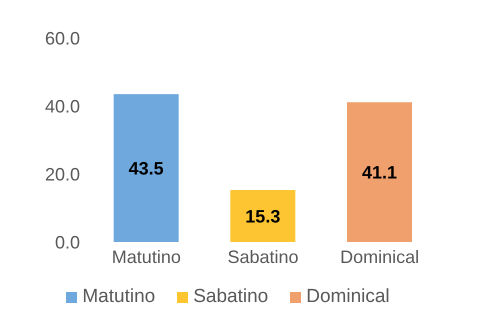 The height and width of the screenshot is (324, 497). I want to click on series-label: Matutino, so click(146, 256).